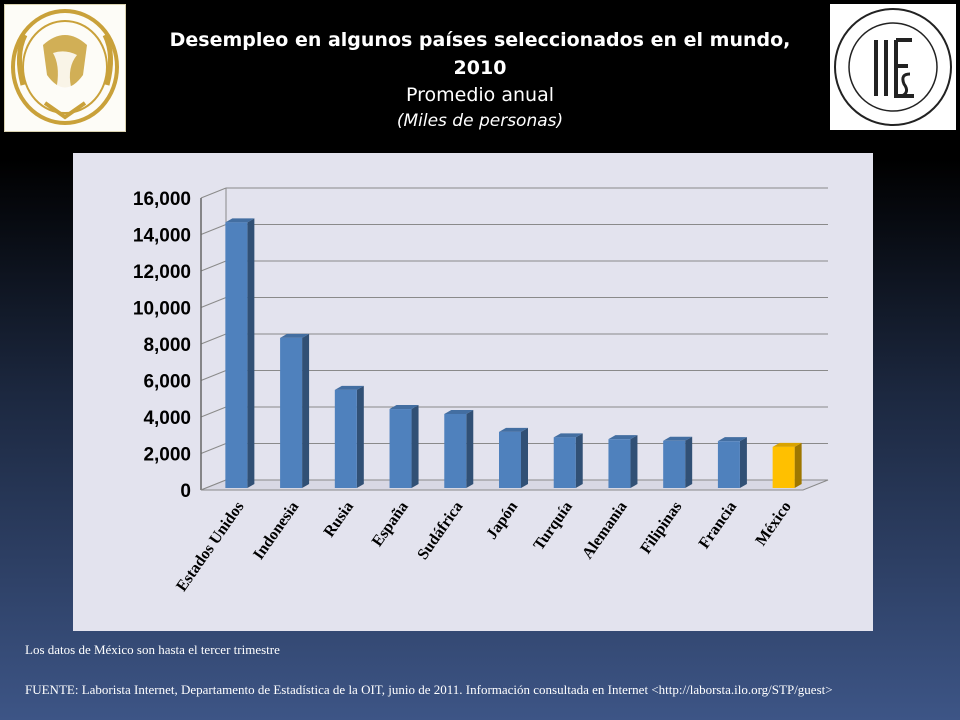 This screenshot has width=960, height=720. Describe the element at coordinates (185, 491) in the screenshot. I see `y-tick-label: 0` at that location.